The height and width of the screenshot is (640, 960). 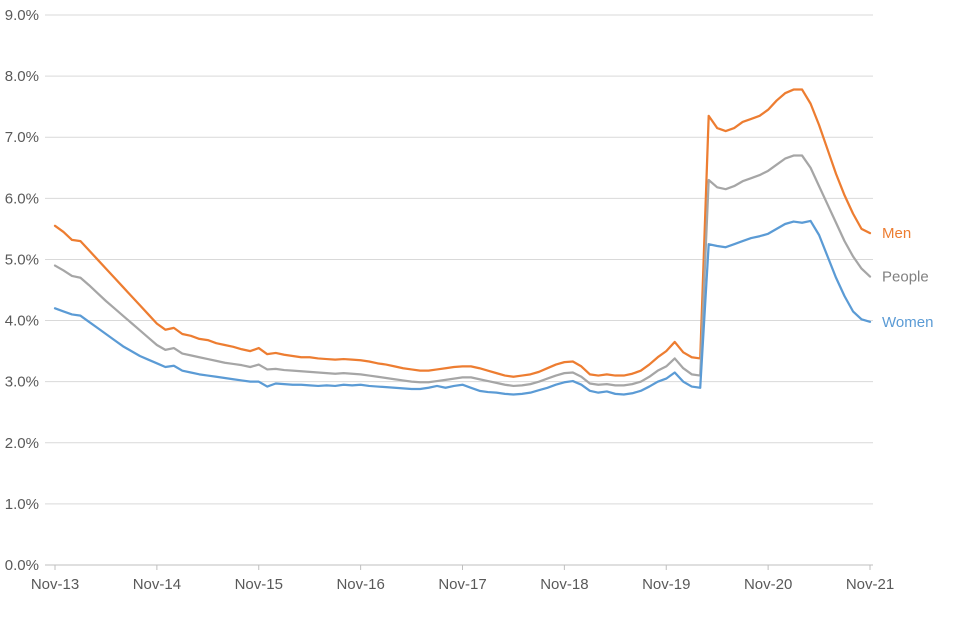 I want to click on series-label-women: Women, so click(x=907, y=322).